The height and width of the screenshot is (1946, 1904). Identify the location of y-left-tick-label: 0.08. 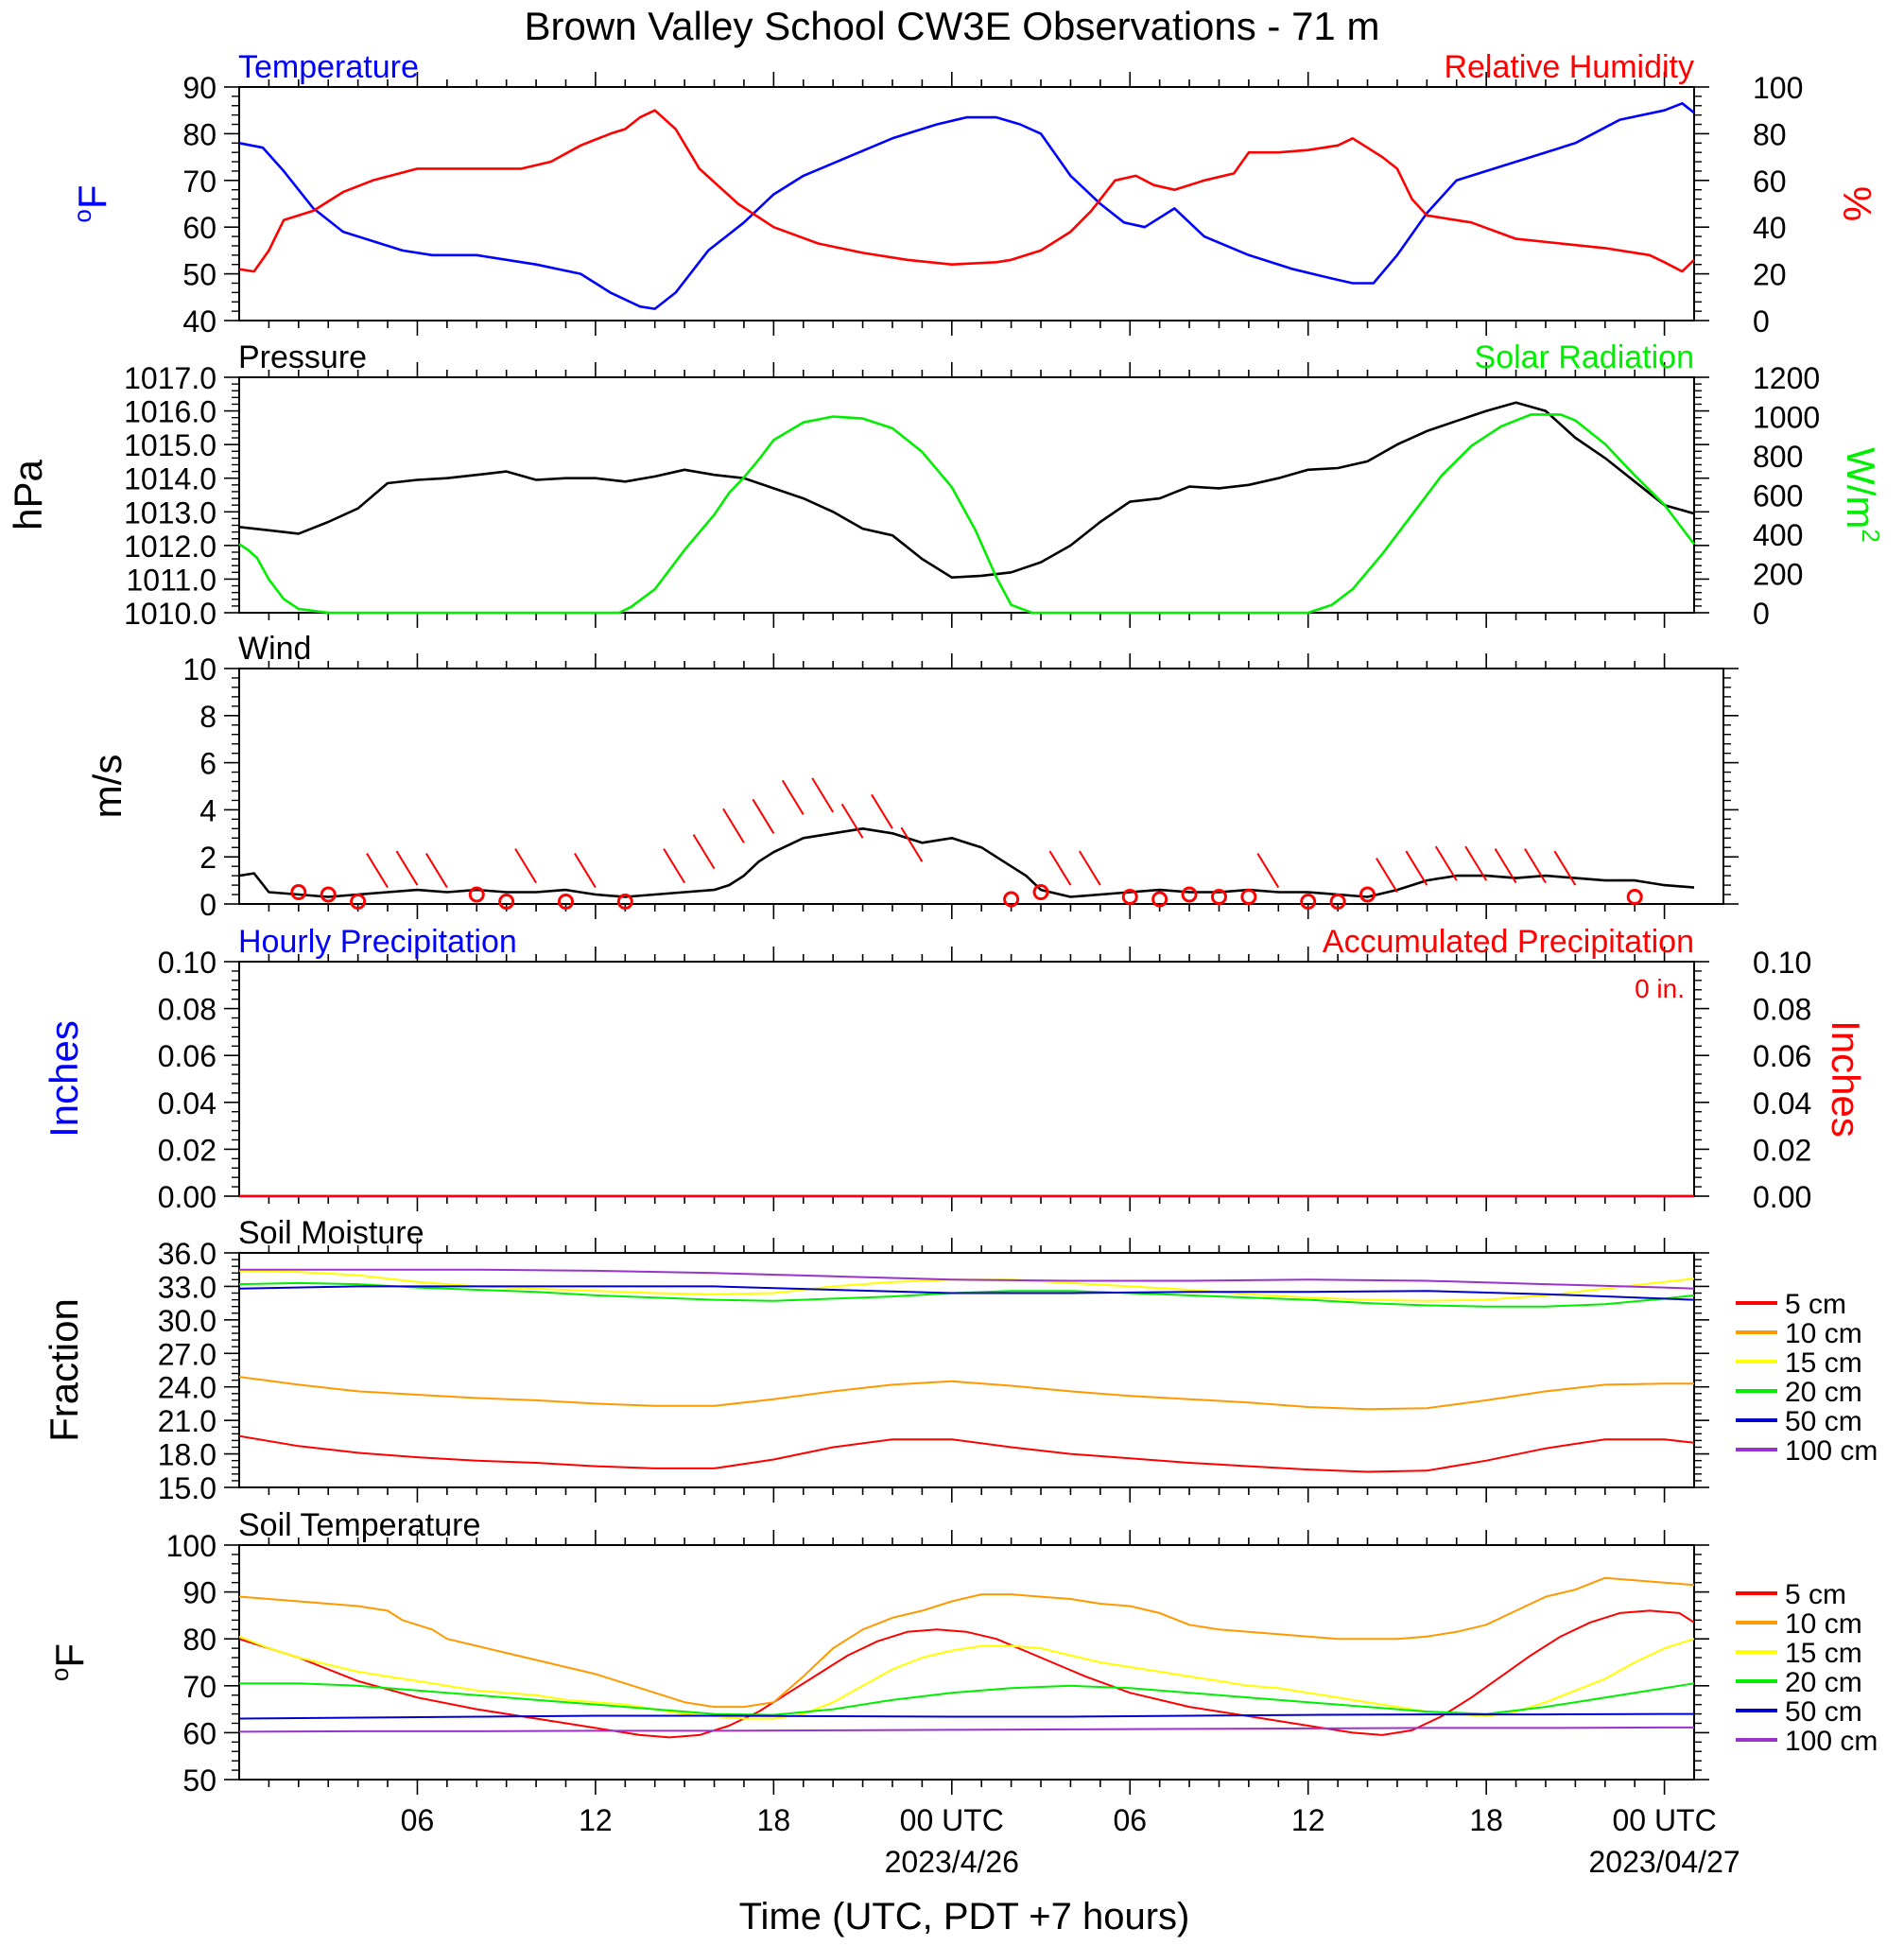
(187, 1010).